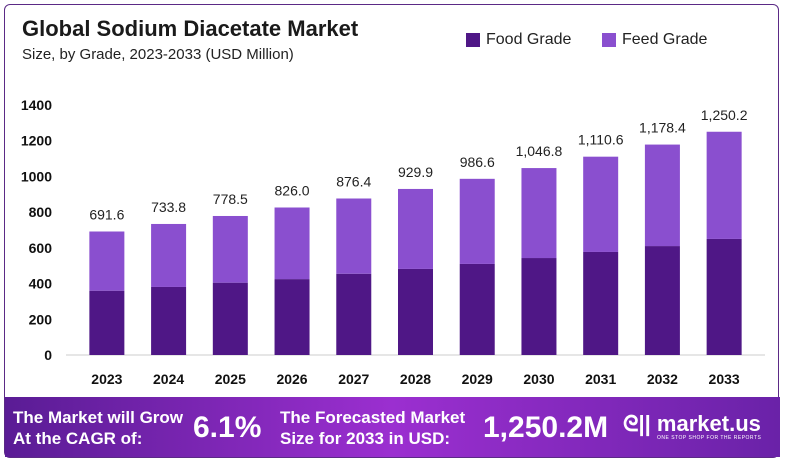 This screenshot has width=785, height=462. What do you see at coordinates (477, 162) in the screenshot?
I see `total-label: 986.6` at bounding box center [477, 162].